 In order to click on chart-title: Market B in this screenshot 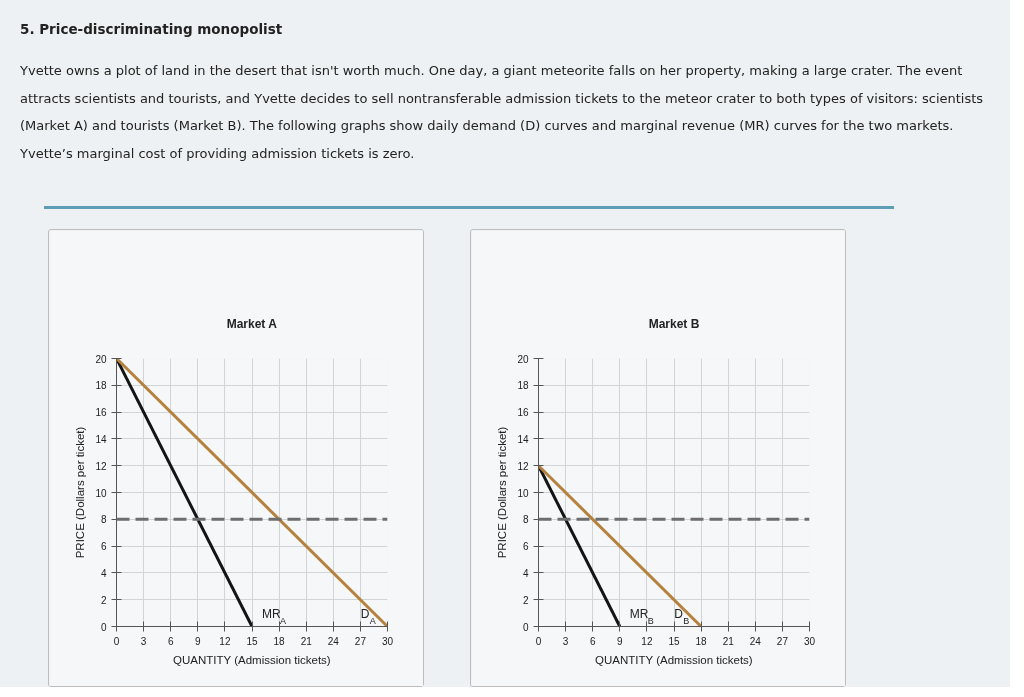, I will do `click(674, 323)`.